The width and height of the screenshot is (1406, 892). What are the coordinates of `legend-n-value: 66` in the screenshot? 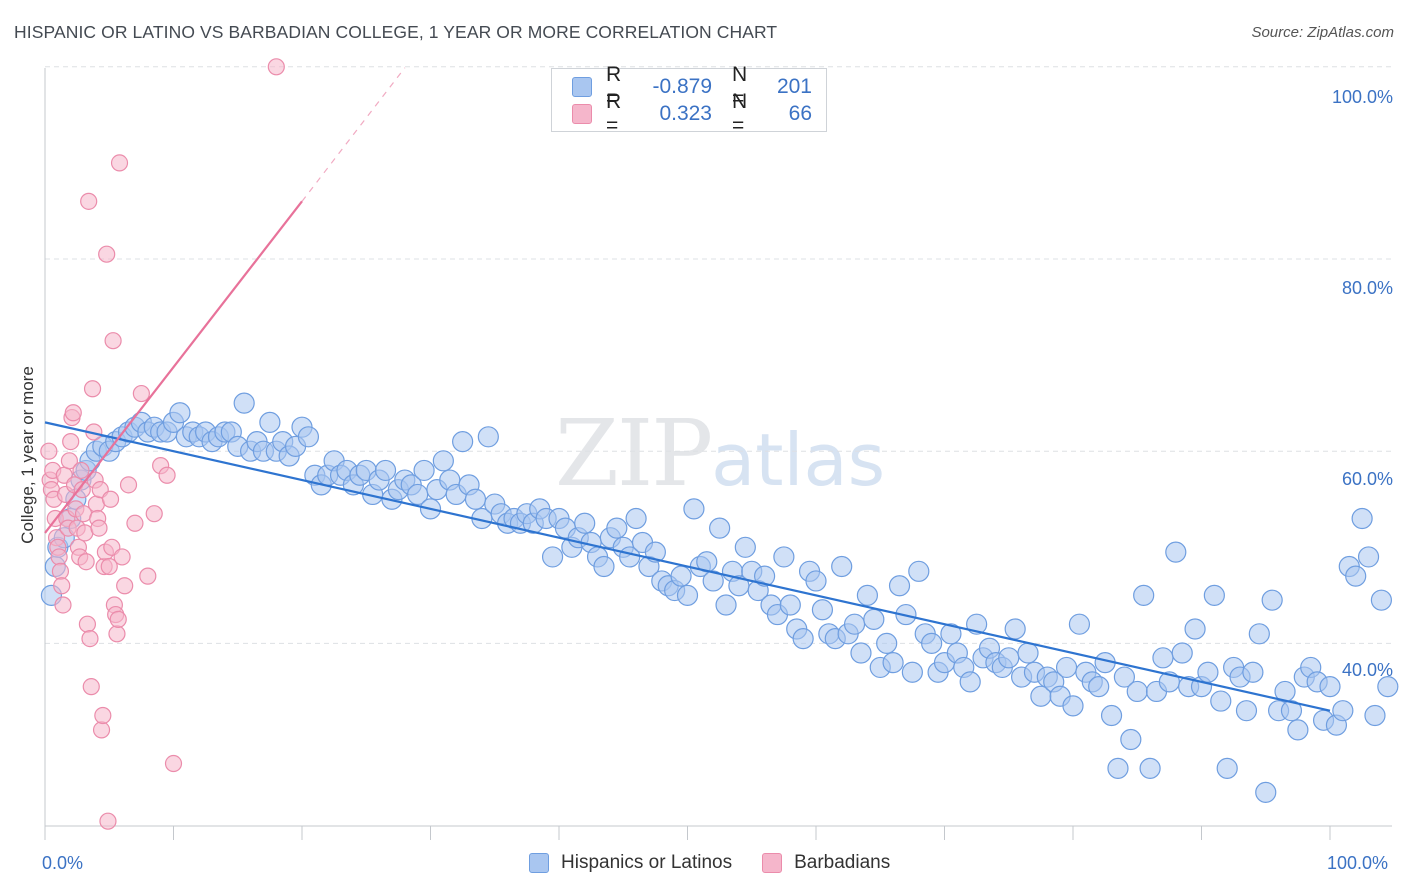 It's located at (800, 113).